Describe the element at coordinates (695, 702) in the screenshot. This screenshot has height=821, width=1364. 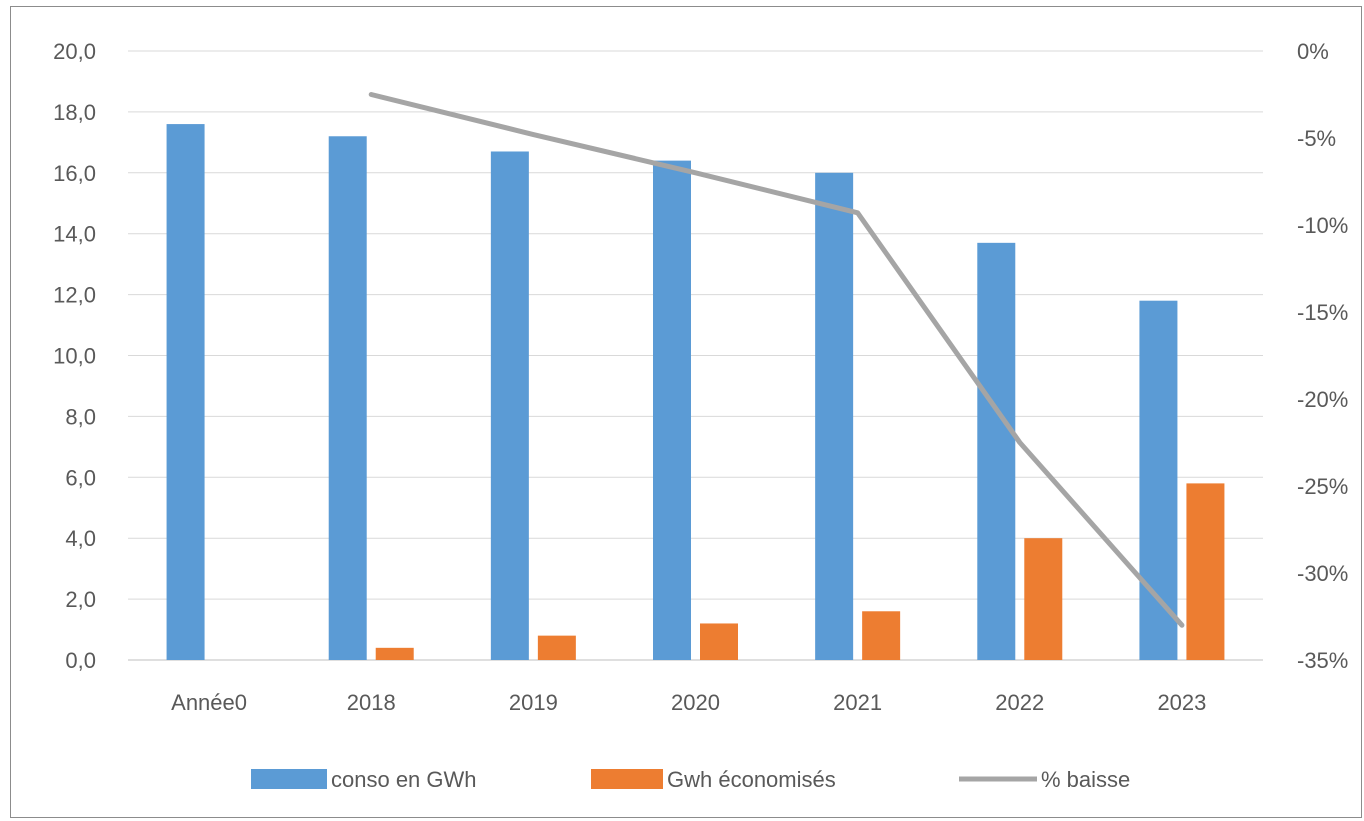
I see `x-tick-label: 2020` at that location.